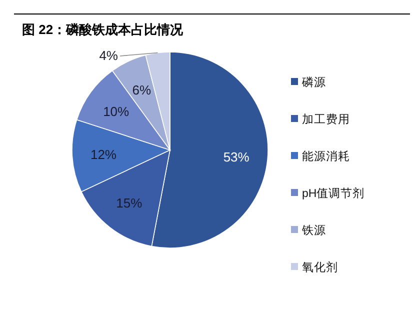 The height and width of the screenshot is (331, 419). Describe the element at coordinates (320, 267) in the screenshot. I see `legend-label: 氧化剂` at that location.